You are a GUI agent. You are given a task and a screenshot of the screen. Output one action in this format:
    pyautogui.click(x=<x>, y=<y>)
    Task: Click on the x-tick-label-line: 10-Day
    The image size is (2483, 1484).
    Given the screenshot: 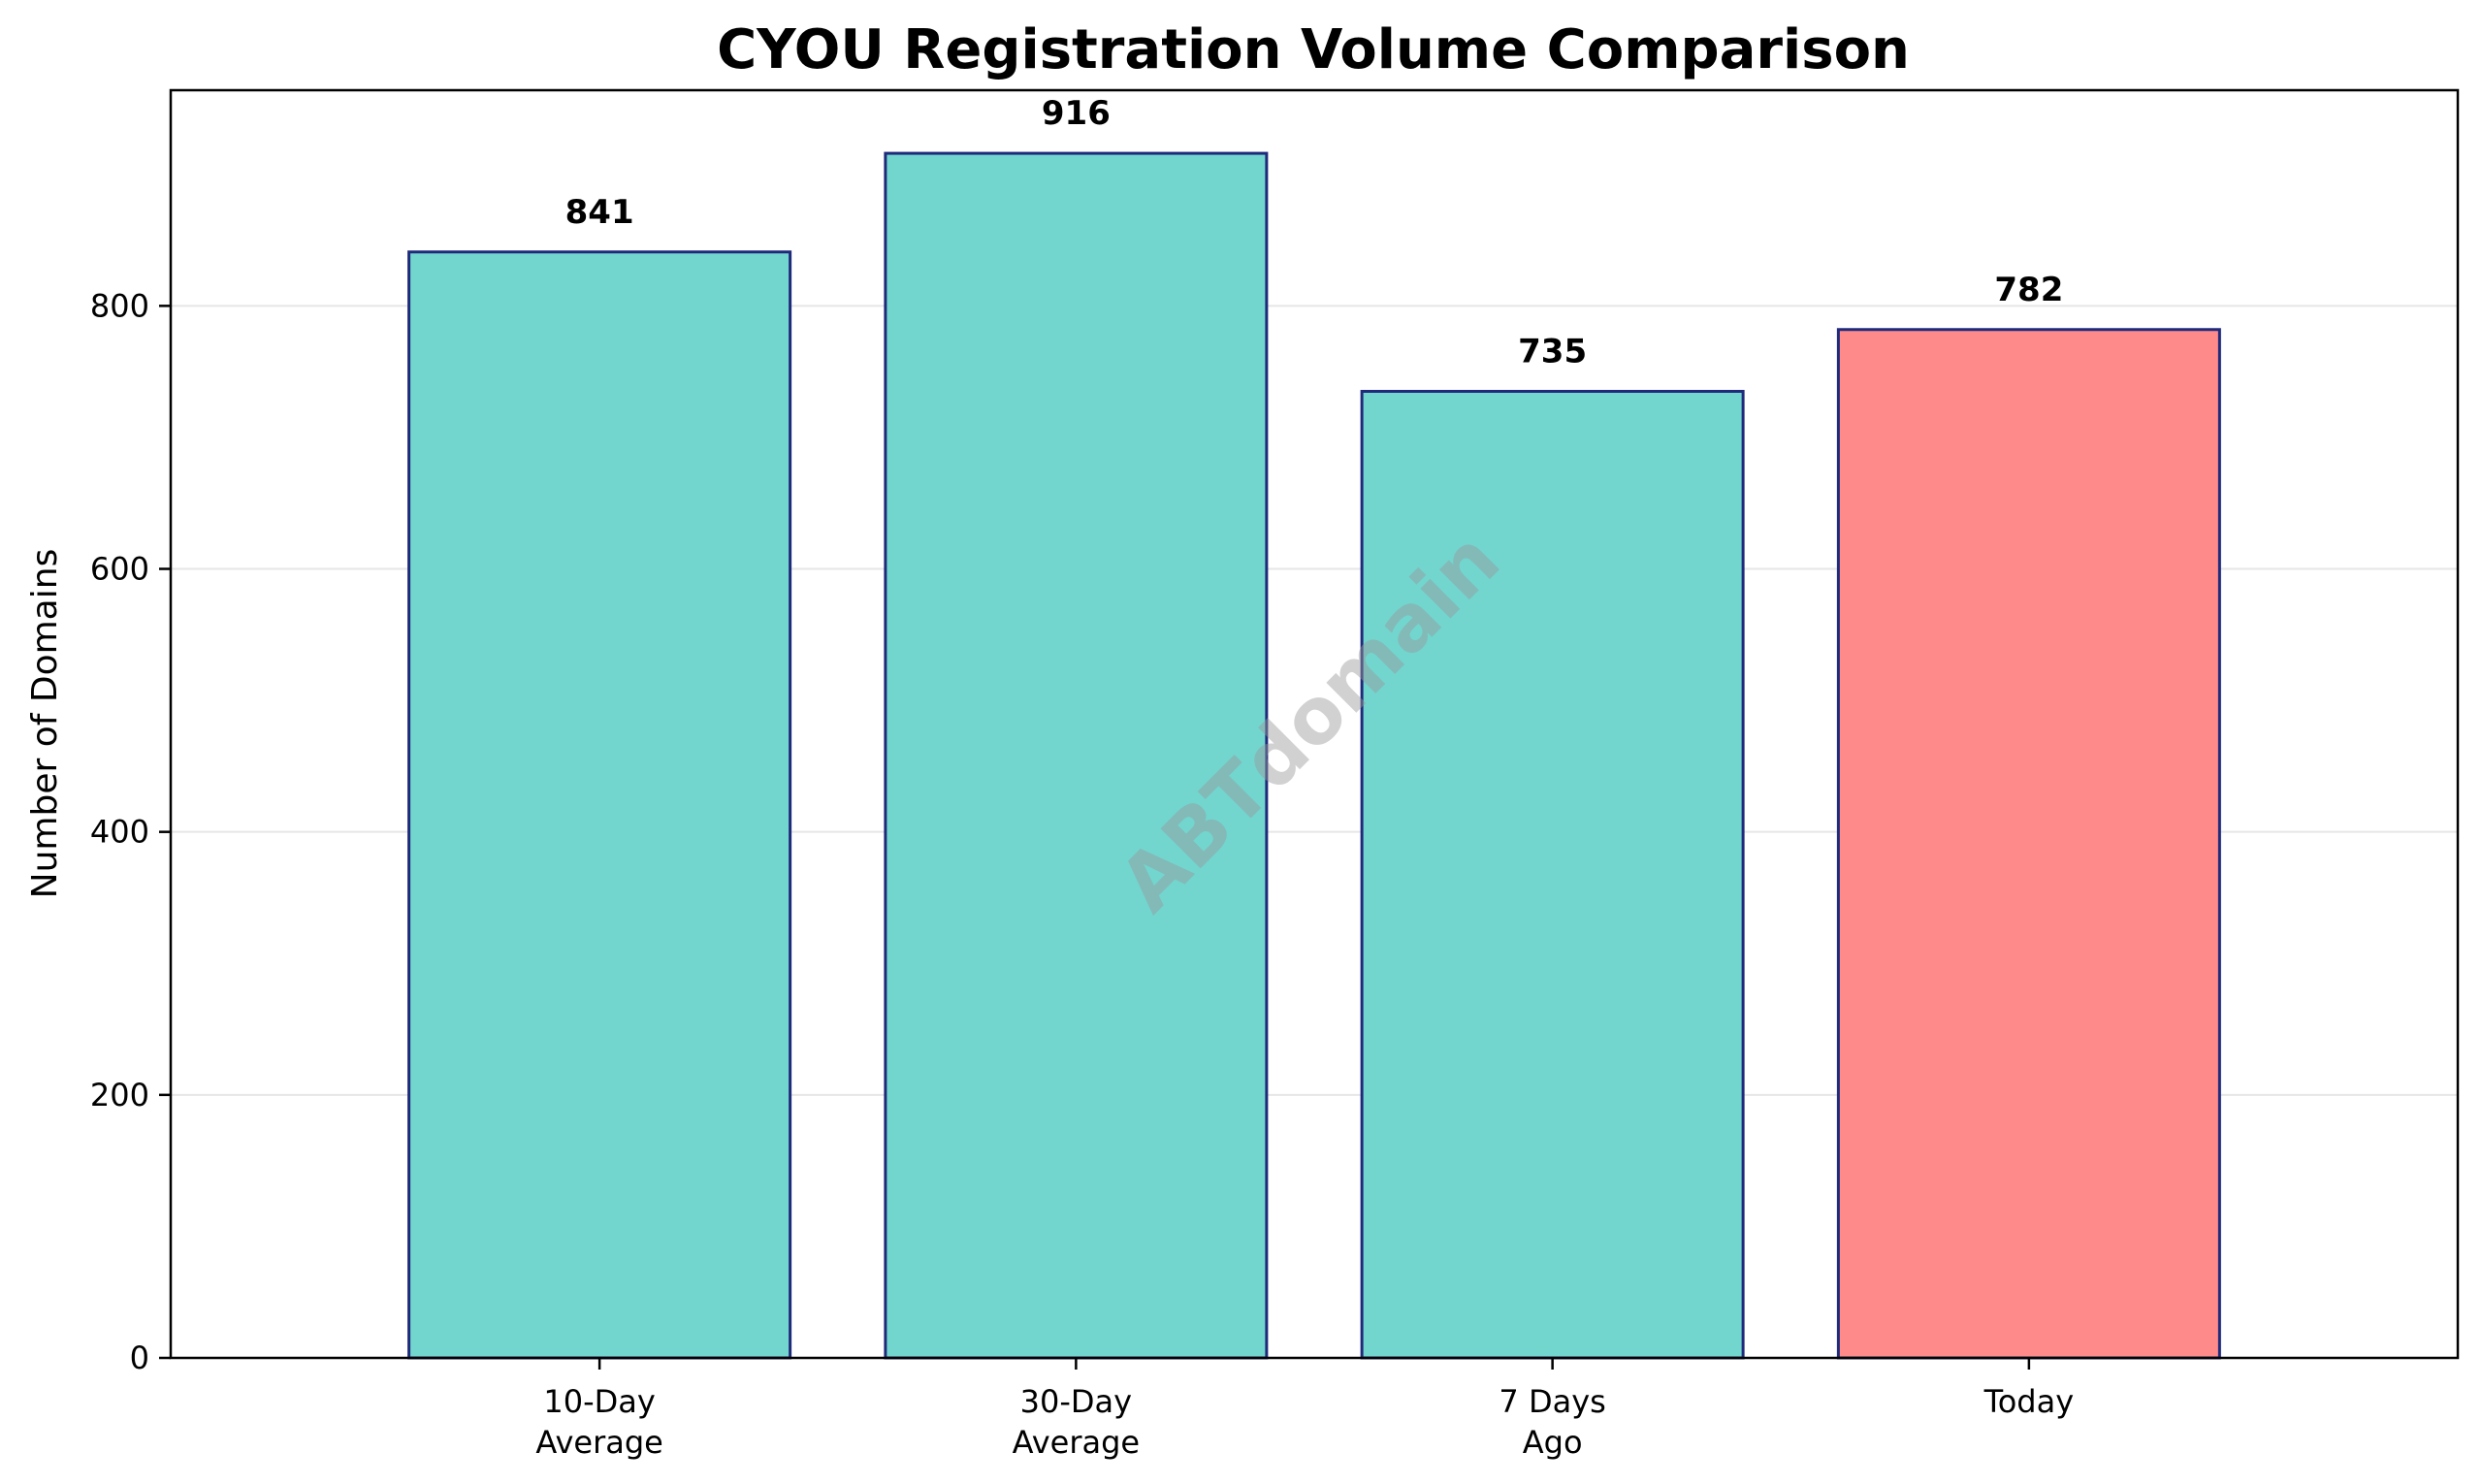 What is the action you would take?
    pyautogui.click(x=599, y=1401)
    